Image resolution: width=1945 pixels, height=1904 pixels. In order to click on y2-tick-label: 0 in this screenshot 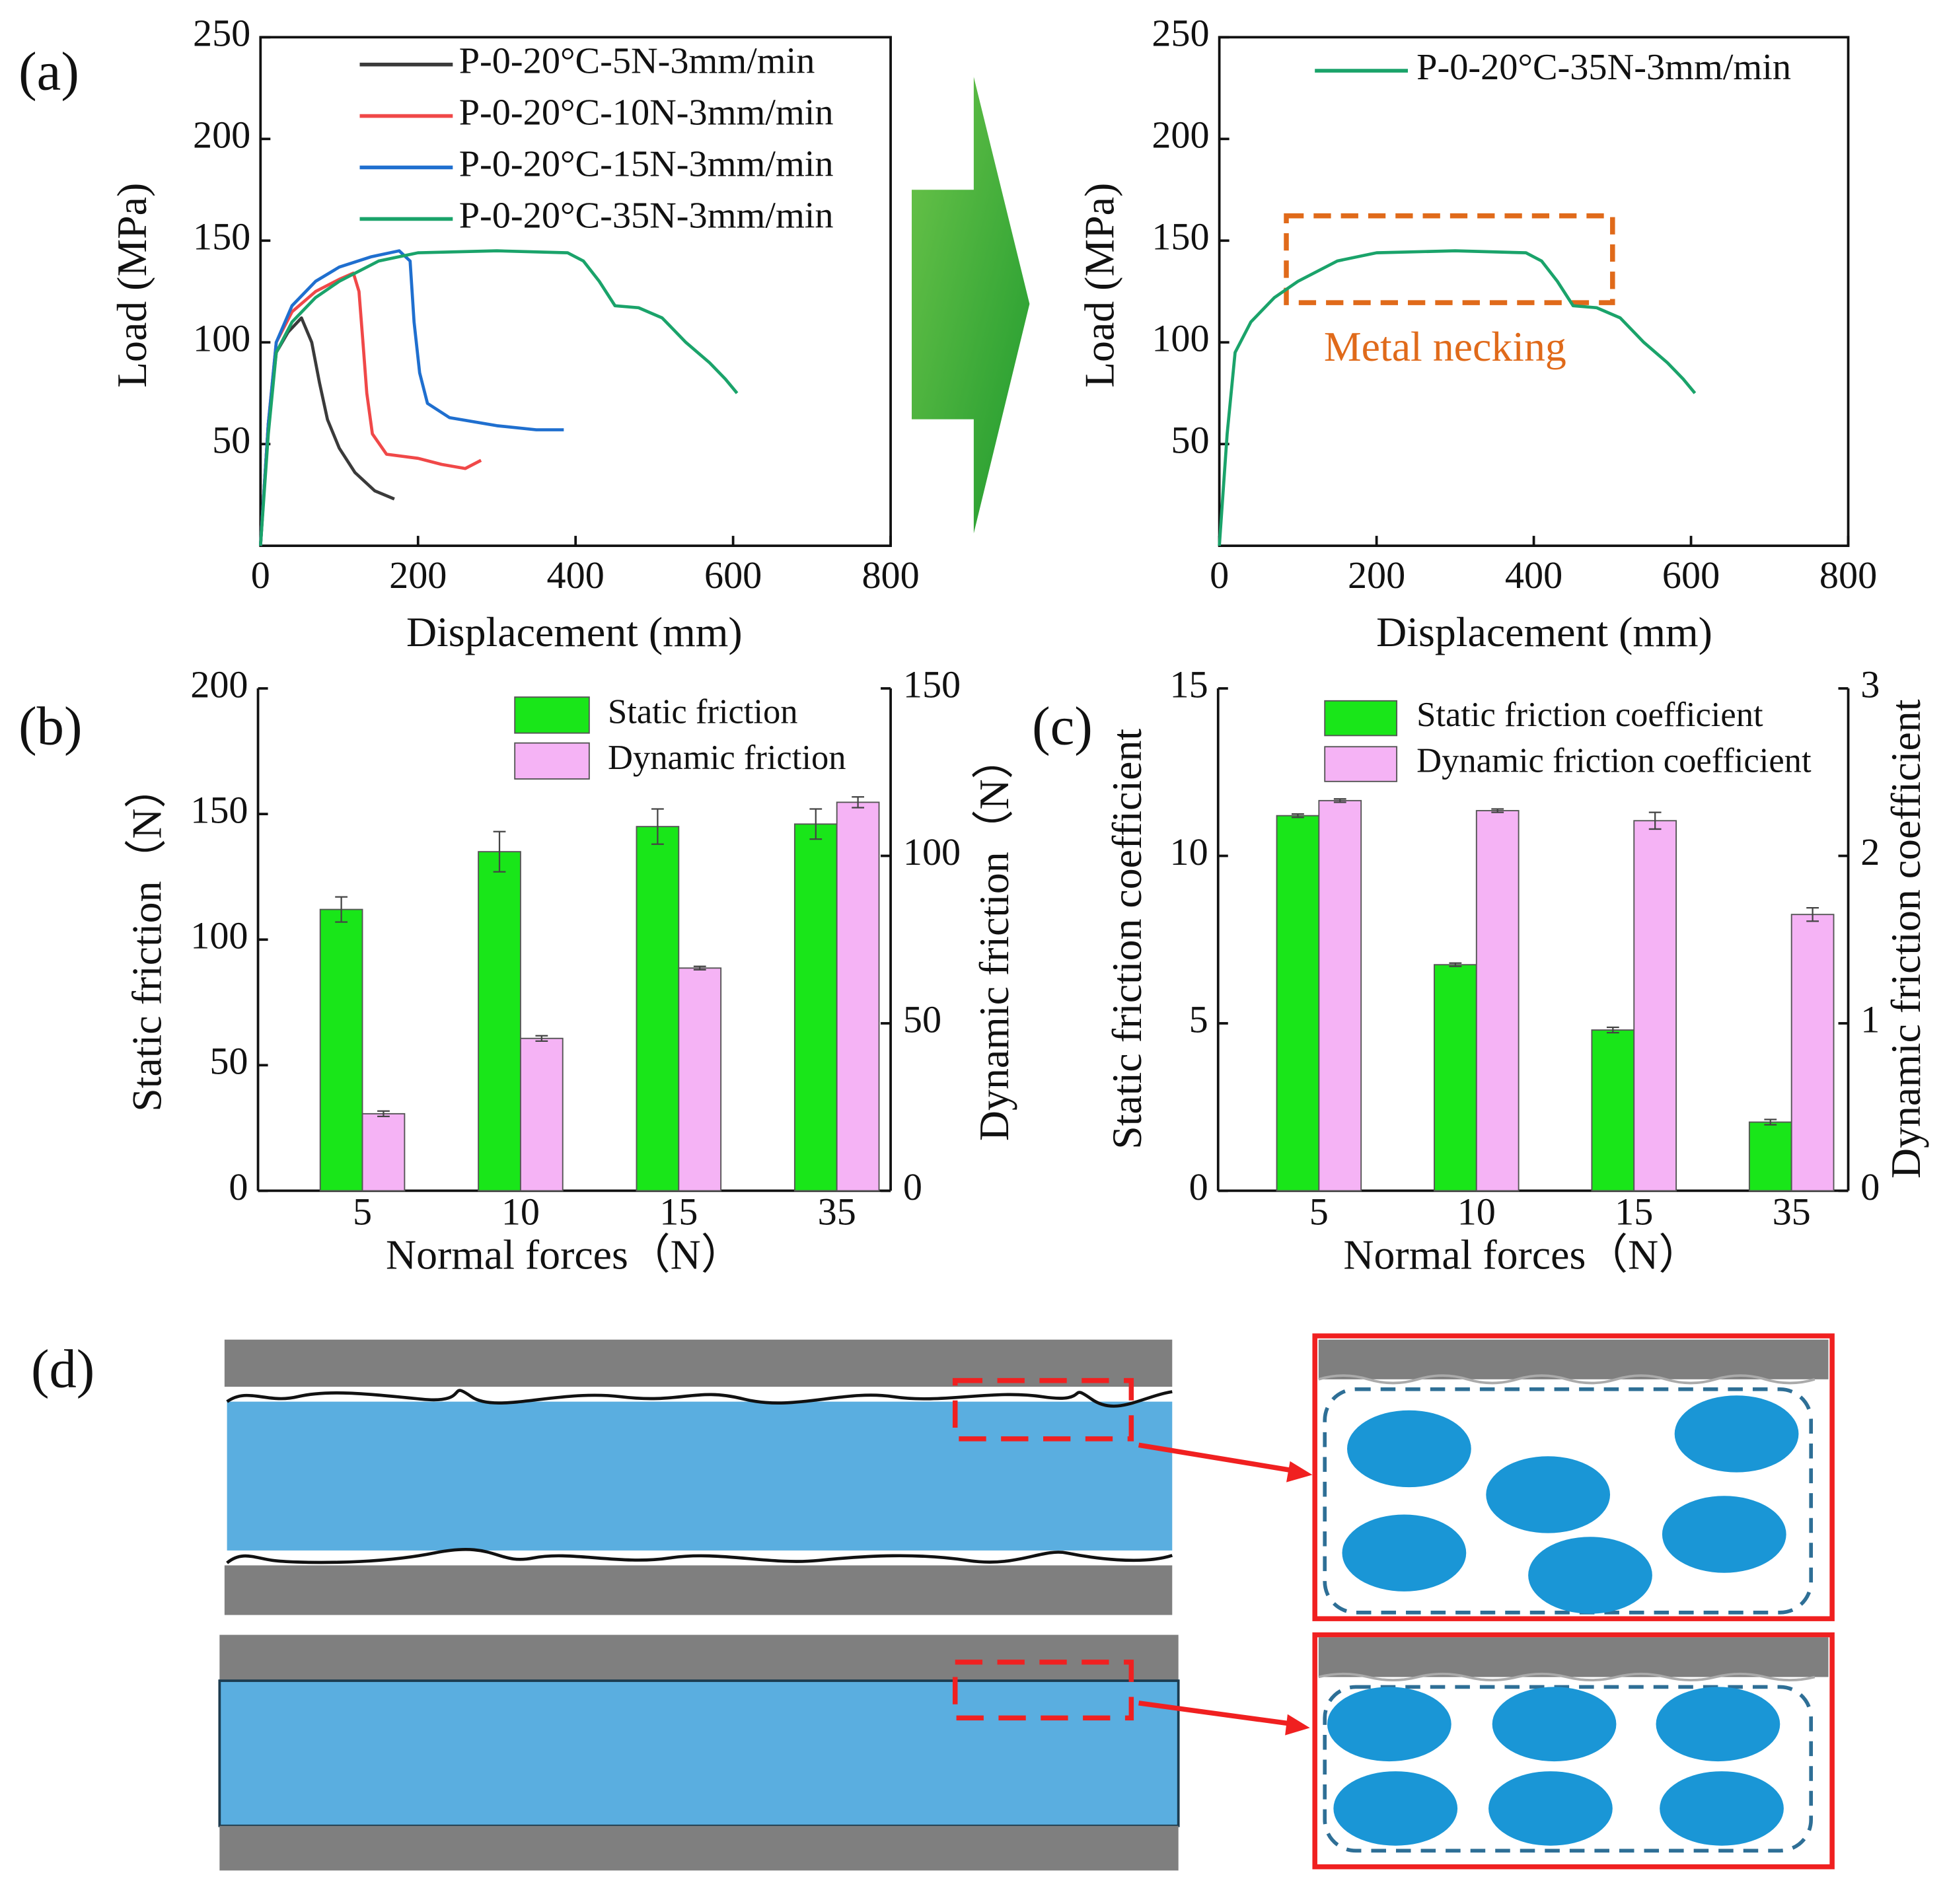, I will do `click(1870, 1186)`.